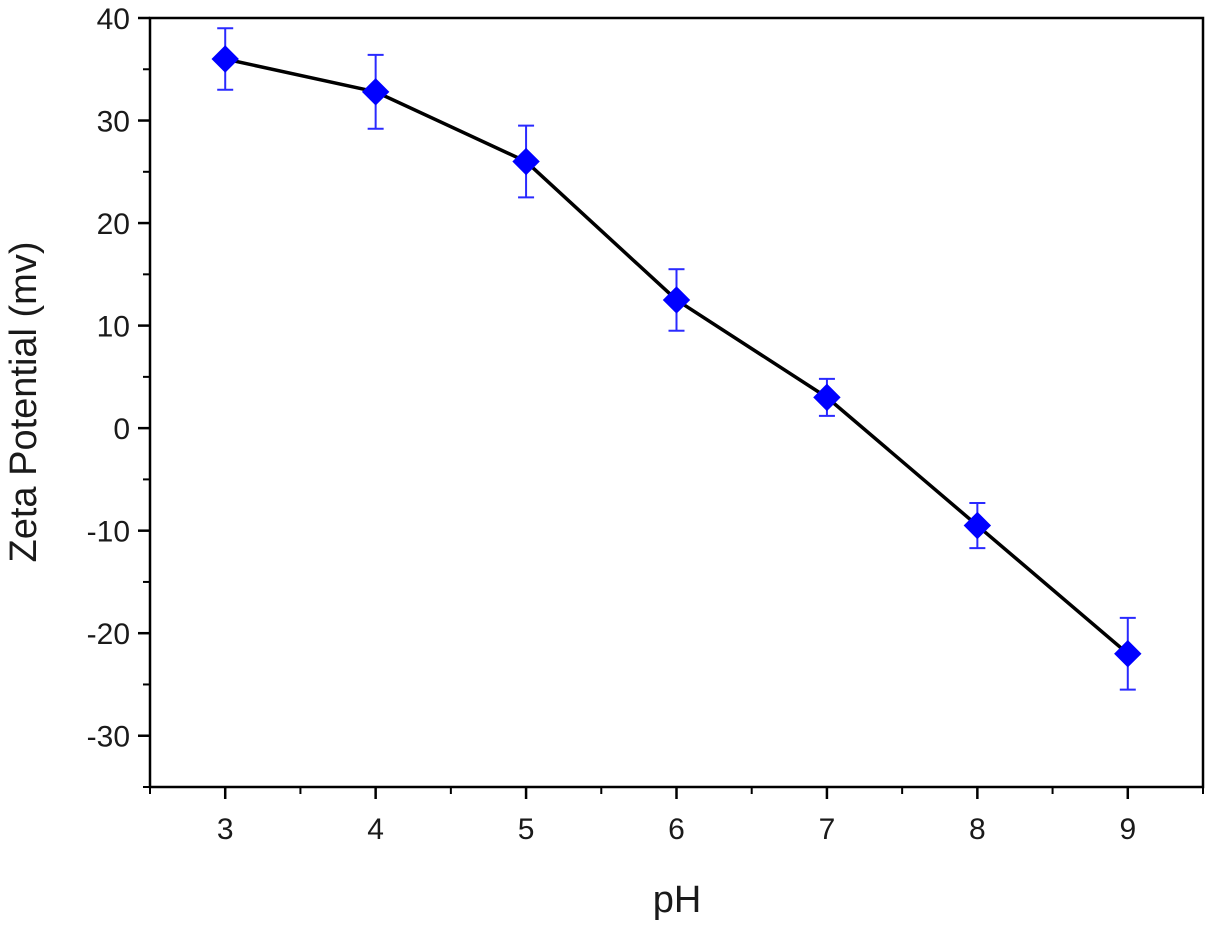 This screenshot has width=1210, height=925. Describe the element at coordinates (121, 429) in the screenshot. I see `y-tick-label: 0` at that location.